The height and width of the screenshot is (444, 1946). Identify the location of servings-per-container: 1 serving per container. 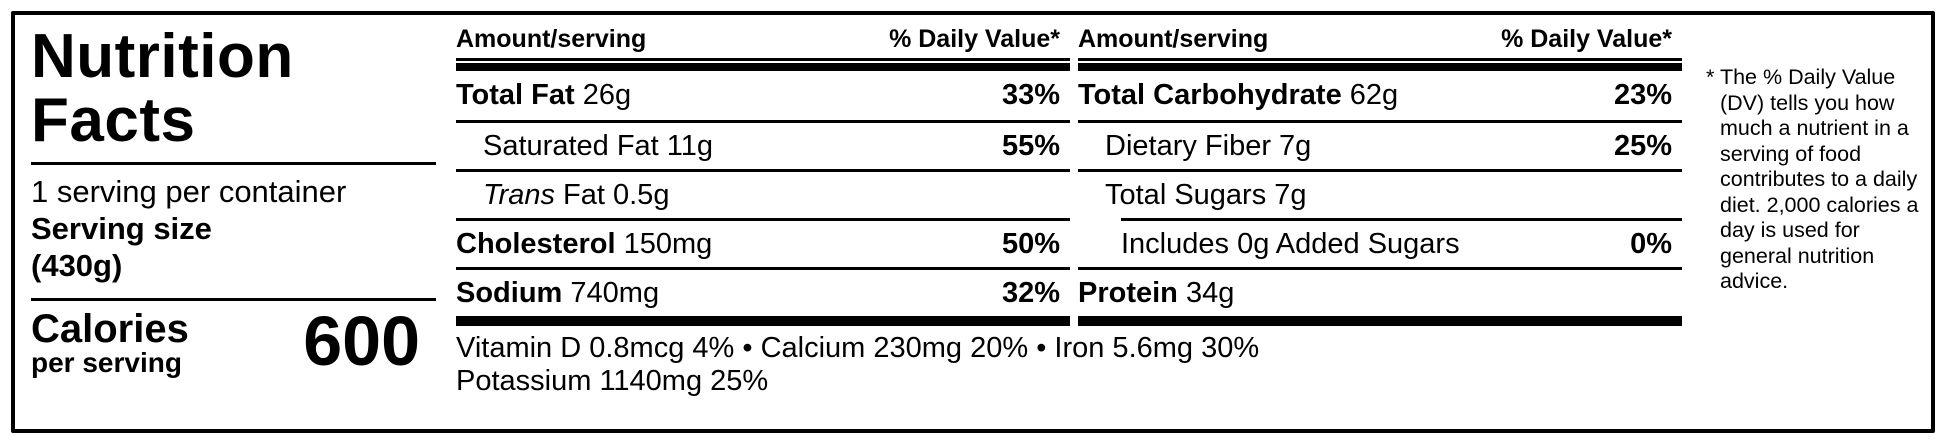
(189, 191).